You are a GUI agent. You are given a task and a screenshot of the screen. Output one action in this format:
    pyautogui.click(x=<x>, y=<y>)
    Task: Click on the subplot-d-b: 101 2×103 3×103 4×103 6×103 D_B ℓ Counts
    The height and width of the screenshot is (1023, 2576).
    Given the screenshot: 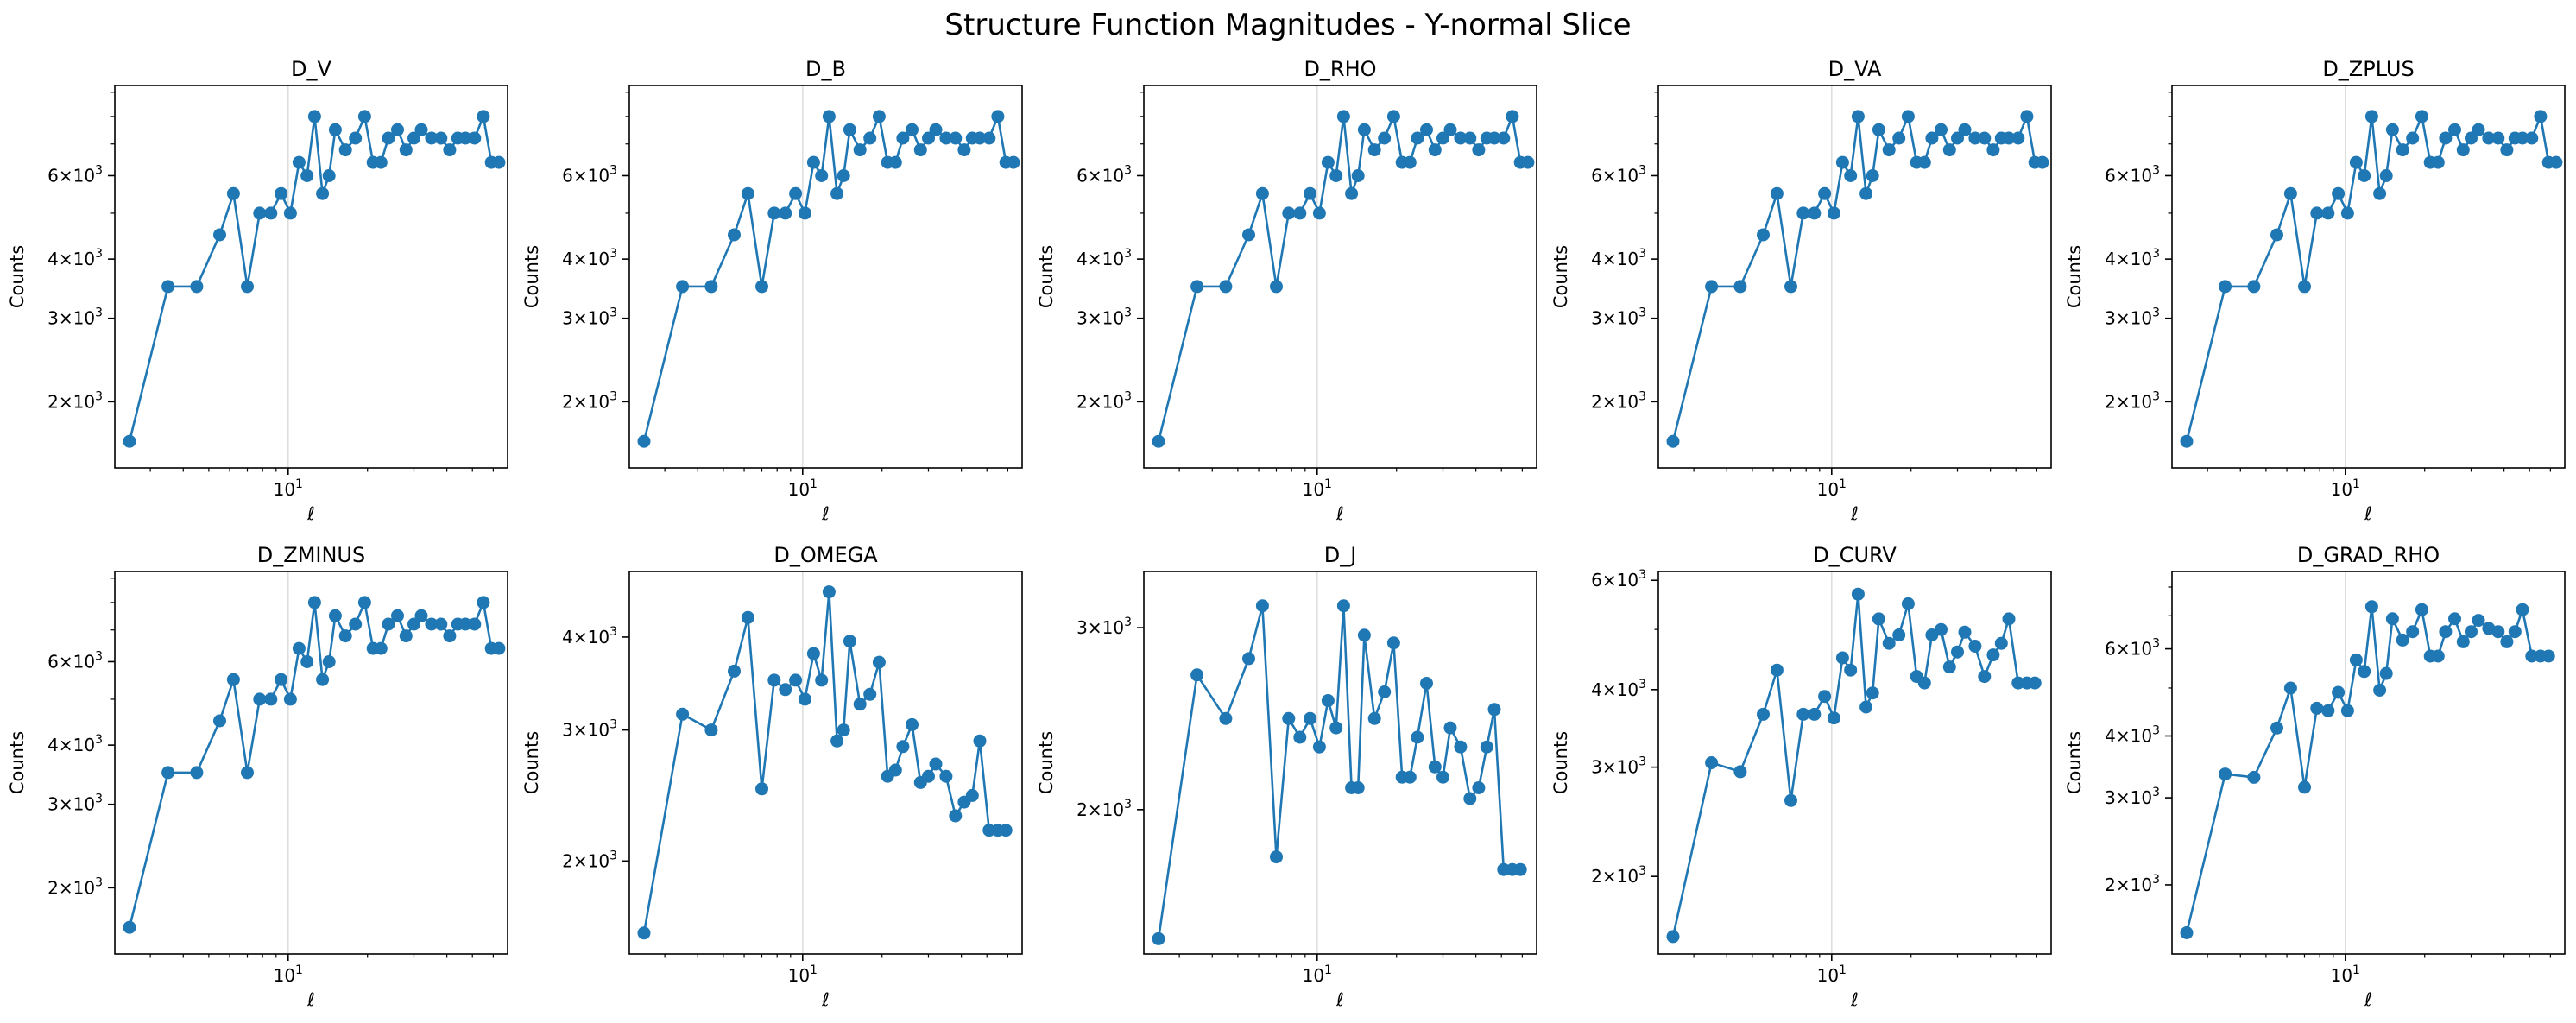 What is the action you would take?
    pyautogui.click(x=772, y=290)
    